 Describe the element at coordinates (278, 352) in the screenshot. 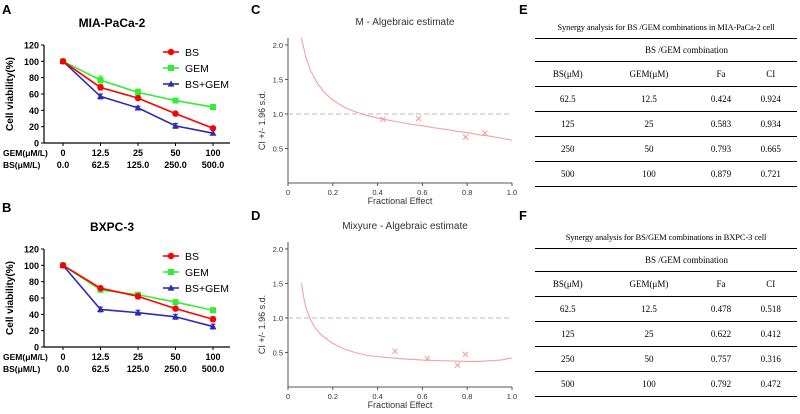

I see `y-tick-label: 0.5` at that location.